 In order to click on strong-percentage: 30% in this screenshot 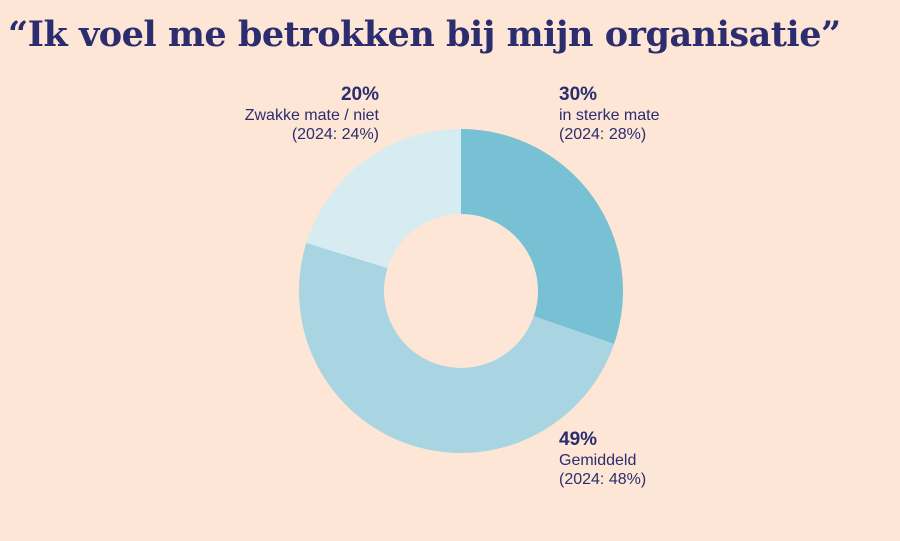, I will do `click(578, 94)`.